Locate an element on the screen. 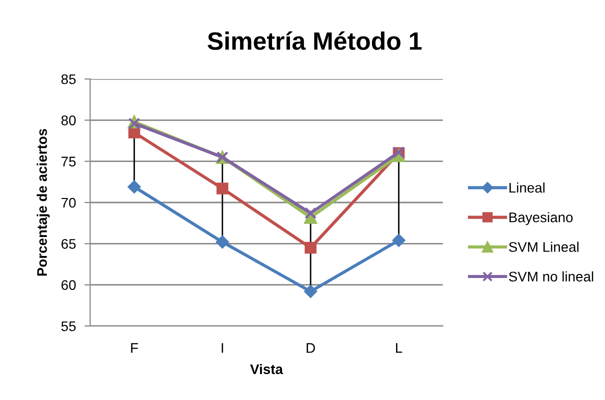  y-tick-label: 85 is located at coordinates (68, 79).